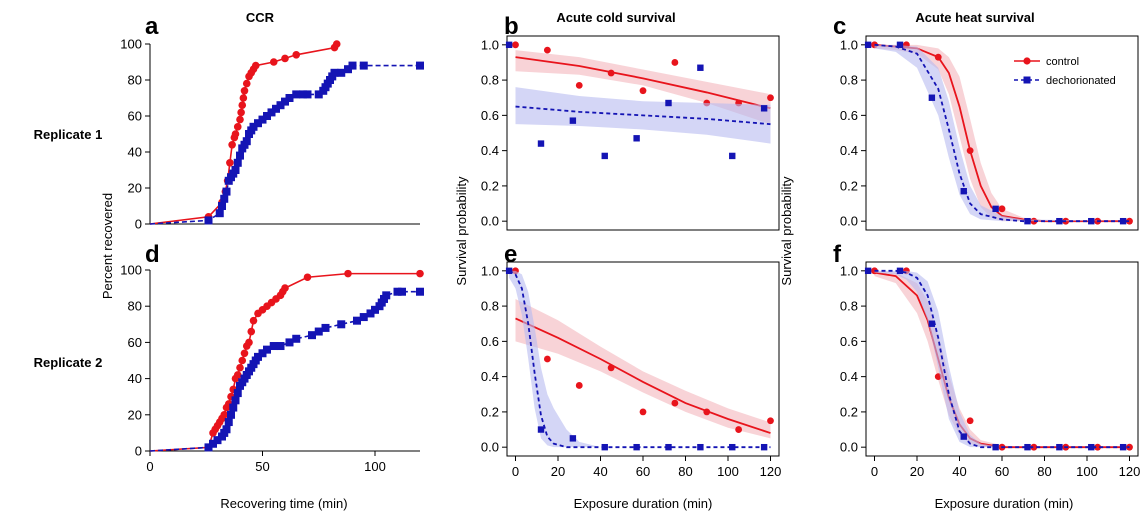 Image resolution: width=1142 pixels, height=515 pixels. I want to click on legend-dechorionated-marker, so click(1027, 80).